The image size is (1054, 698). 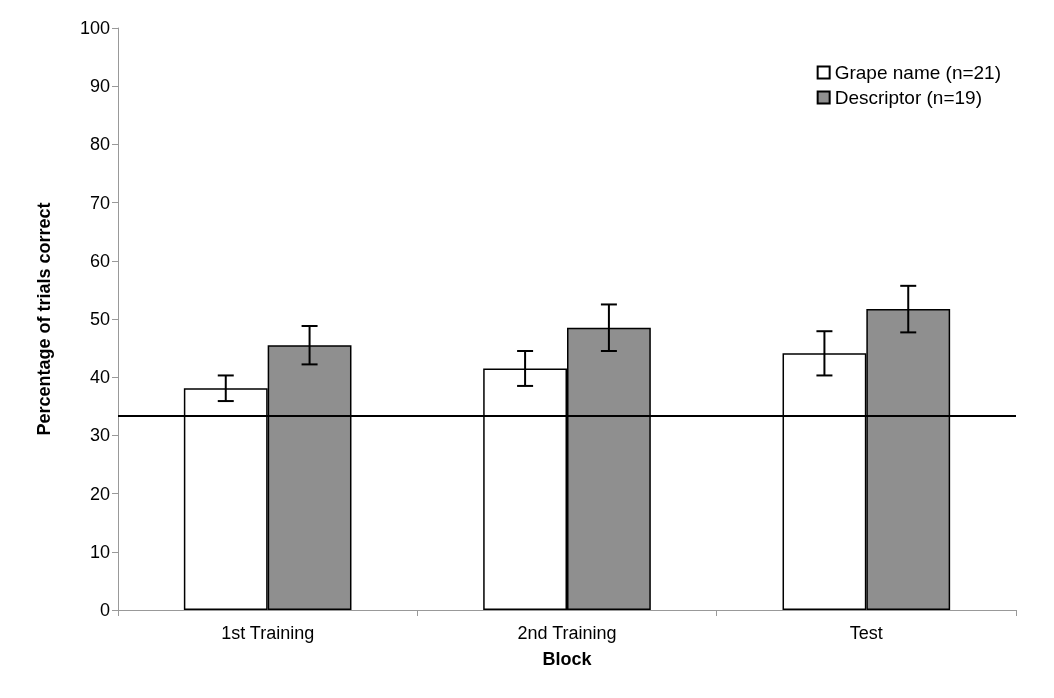 What do you see at coordinates (567, 633) in the screenshot?
I see `x-tick-label: 2nd Training` at bounding box center [567, 633].